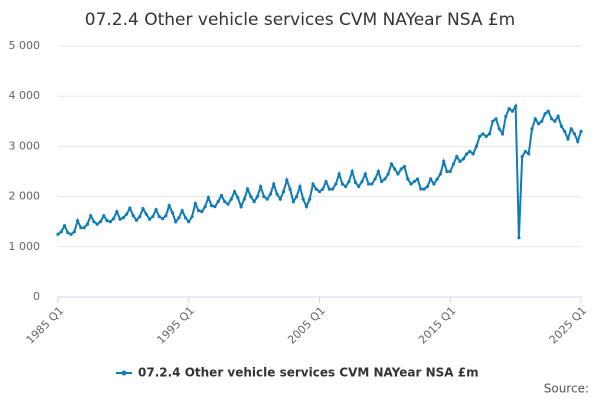  What do you see at coordinates (25, 95) in the screenshot?
I see `y-tick-label: 4 000` at bounding box center [25, 95].